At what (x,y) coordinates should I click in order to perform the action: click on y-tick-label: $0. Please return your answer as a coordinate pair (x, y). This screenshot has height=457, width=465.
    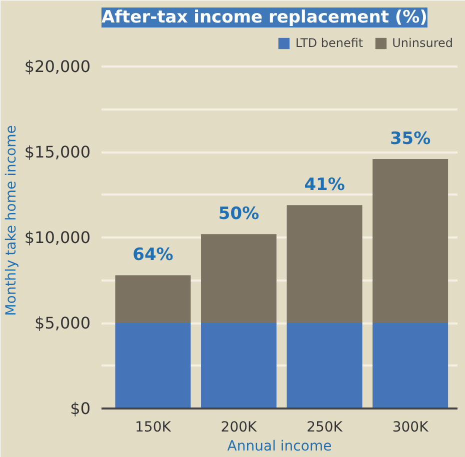
    Looking at the image, I should click on (80, 408).